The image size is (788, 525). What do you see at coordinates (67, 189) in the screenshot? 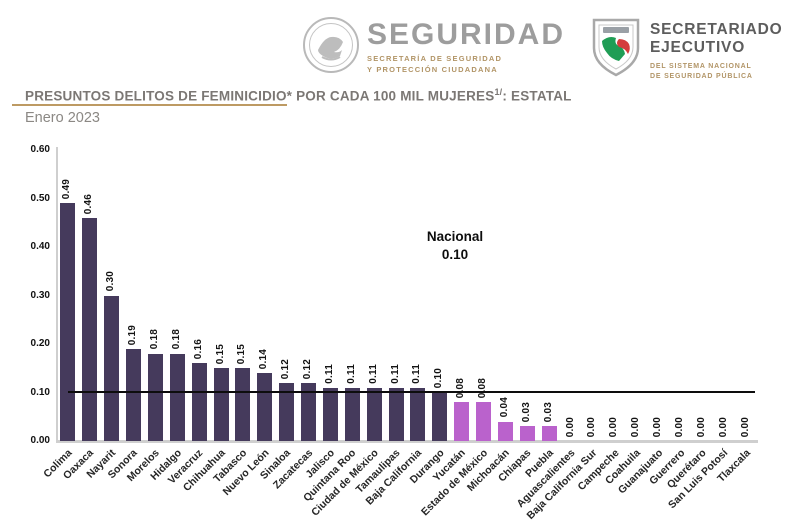
I see `bar-value-label: 0.49` at bounding box center [67, 189].